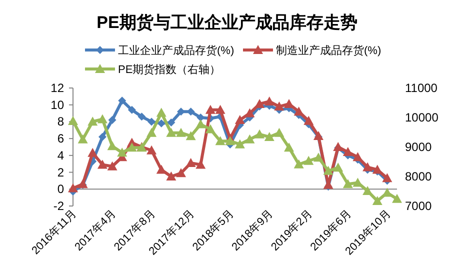 Image resolution: width=455 pixels, height=265 pixels. I want to click on chart-title: PE期货与工业企业产成品库存走势, so click(227, 22).